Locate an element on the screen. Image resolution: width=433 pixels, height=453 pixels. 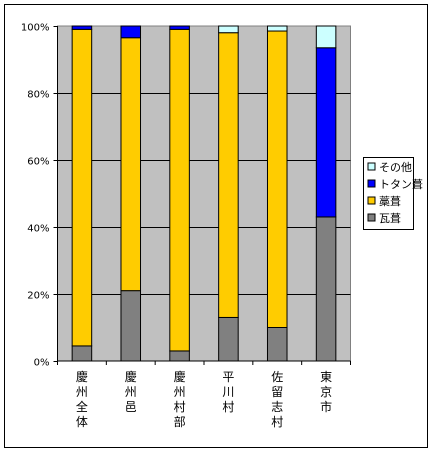
x-tick-label: 平 is located at coordinates (228, 377).